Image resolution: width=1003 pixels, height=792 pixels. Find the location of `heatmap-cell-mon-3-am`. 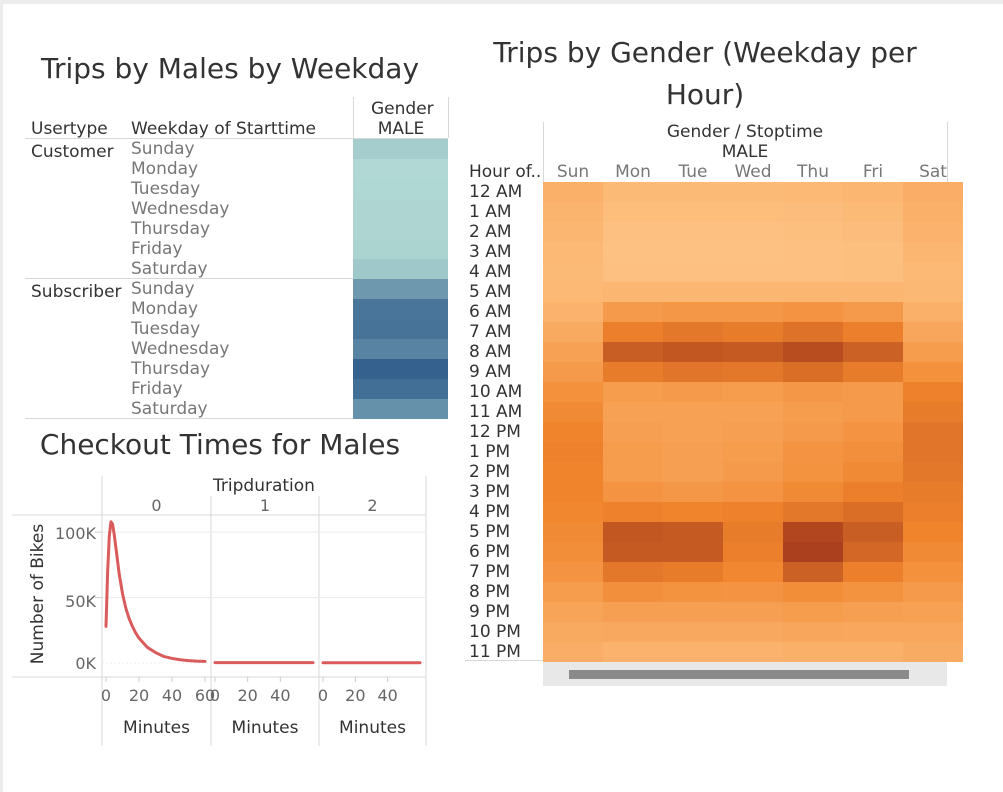

heatmap-cell-mon-3-am is located at coordinates (633, 252).